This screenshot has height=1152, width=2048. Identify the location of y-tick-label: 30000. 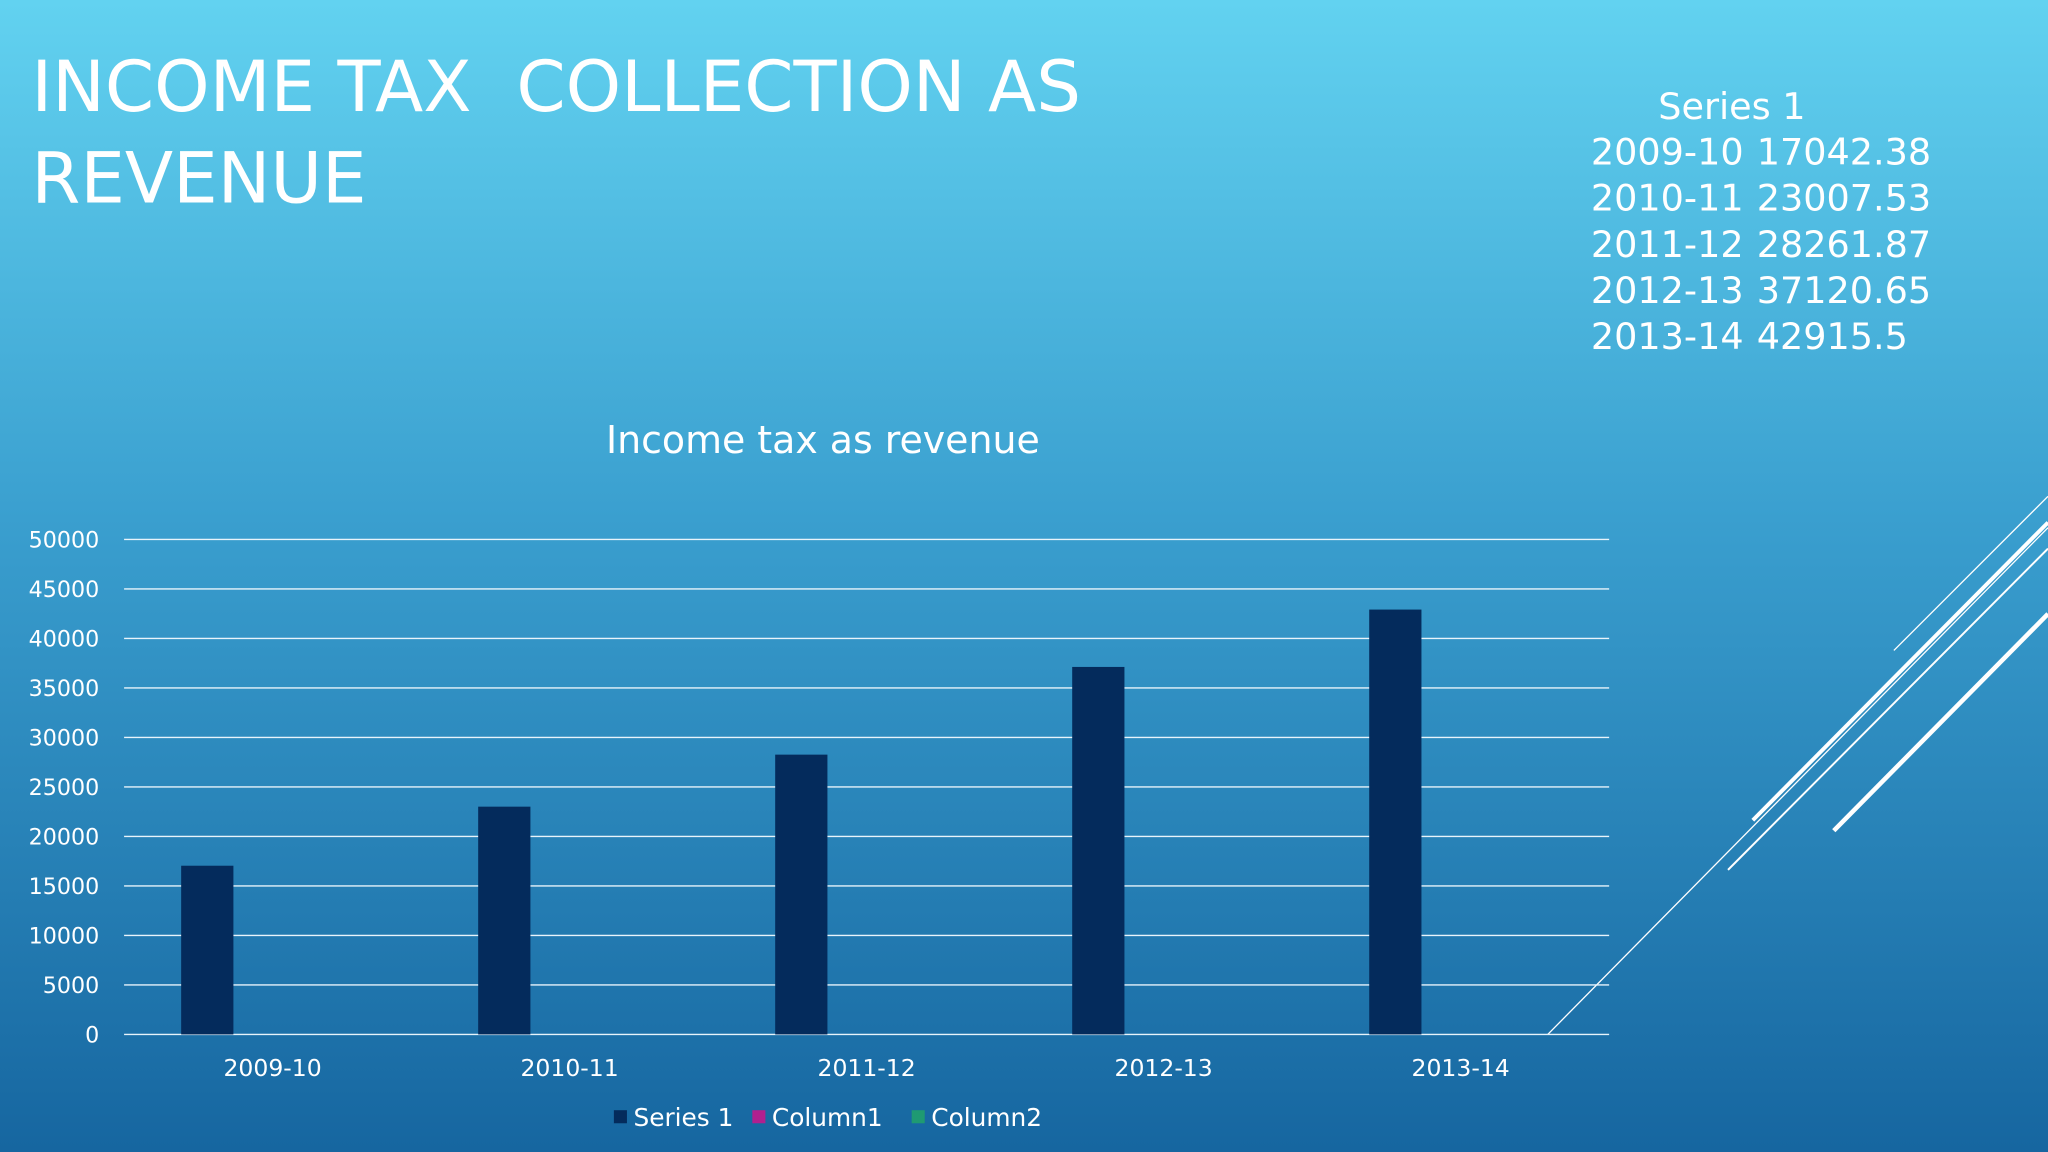
(64, 738).